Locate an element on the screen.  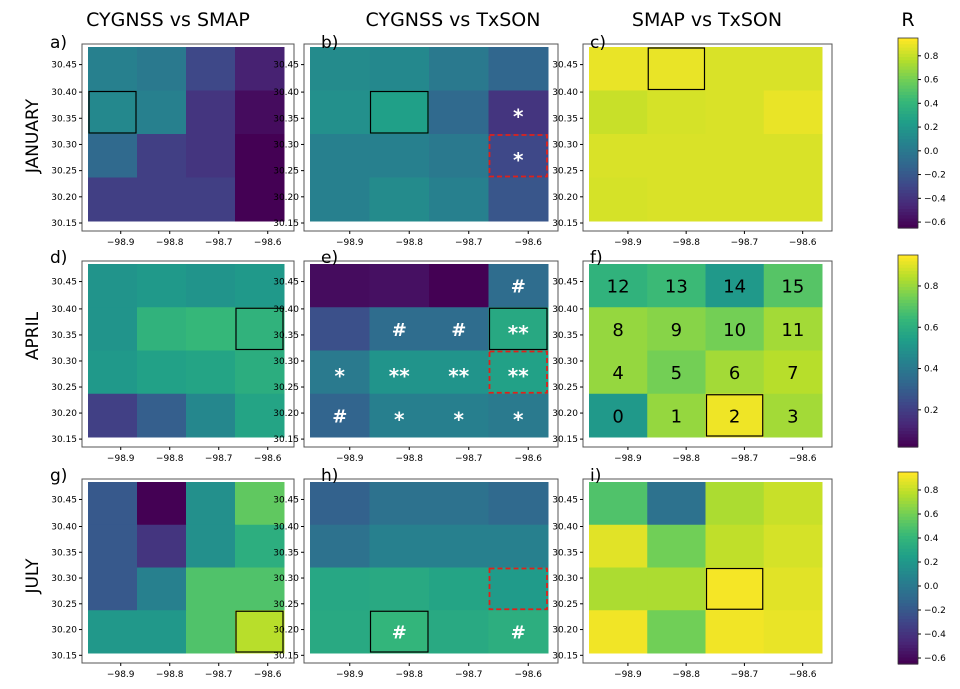
colorbar-tick-label: 0.8 is located at coordinates (931, 287).